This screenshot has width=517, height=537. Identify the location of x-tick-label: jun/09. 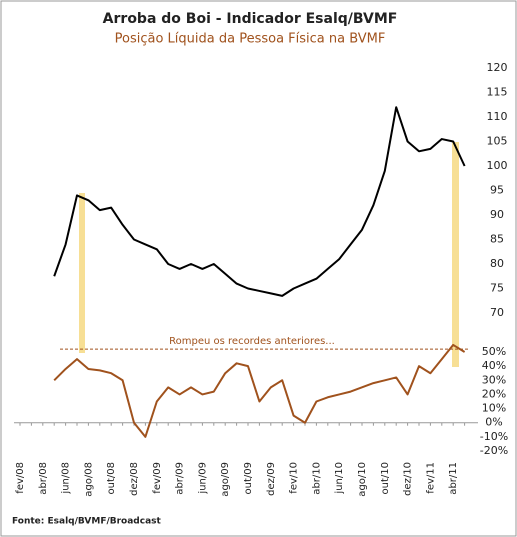
(202, 478).